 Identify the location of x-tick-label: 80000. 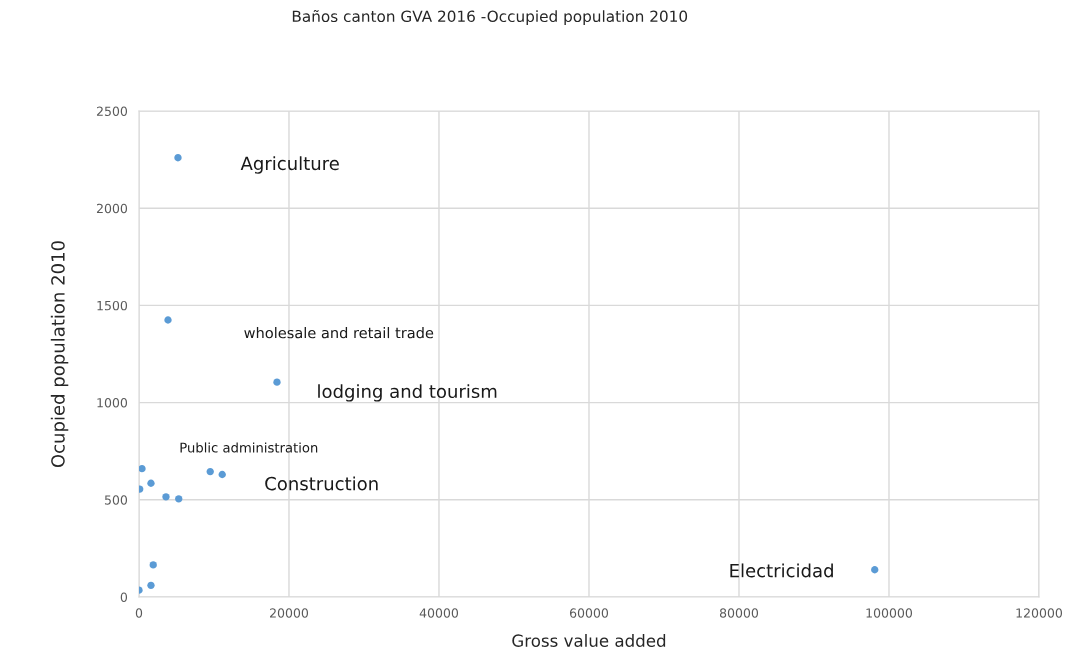
(739, 613).